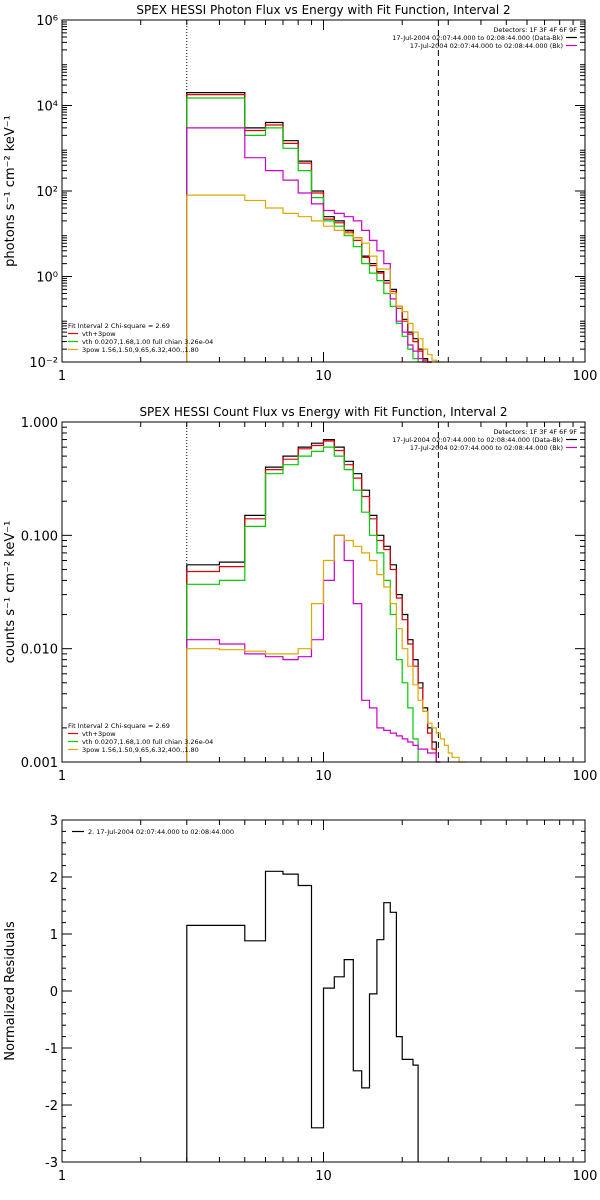 This screenshot has width=600, height=1200. I want to click on count-legend-header: Detectors: 1F 3F 4F 6F 9F, so click(535, 432).